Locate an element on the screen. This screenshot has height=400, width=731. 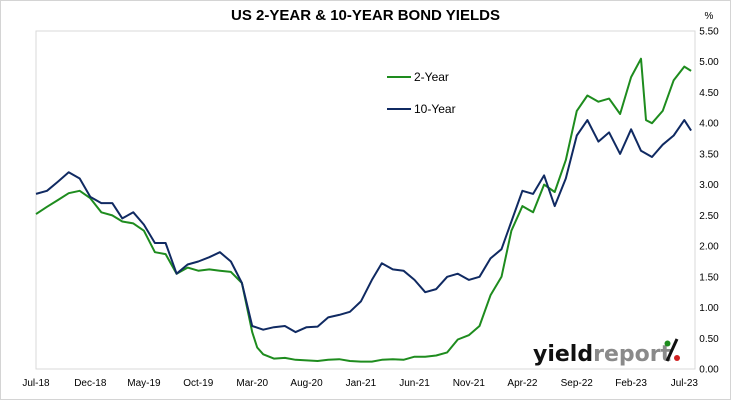
x-tick-label: Dec-18 is located at coordinates (90, 383).